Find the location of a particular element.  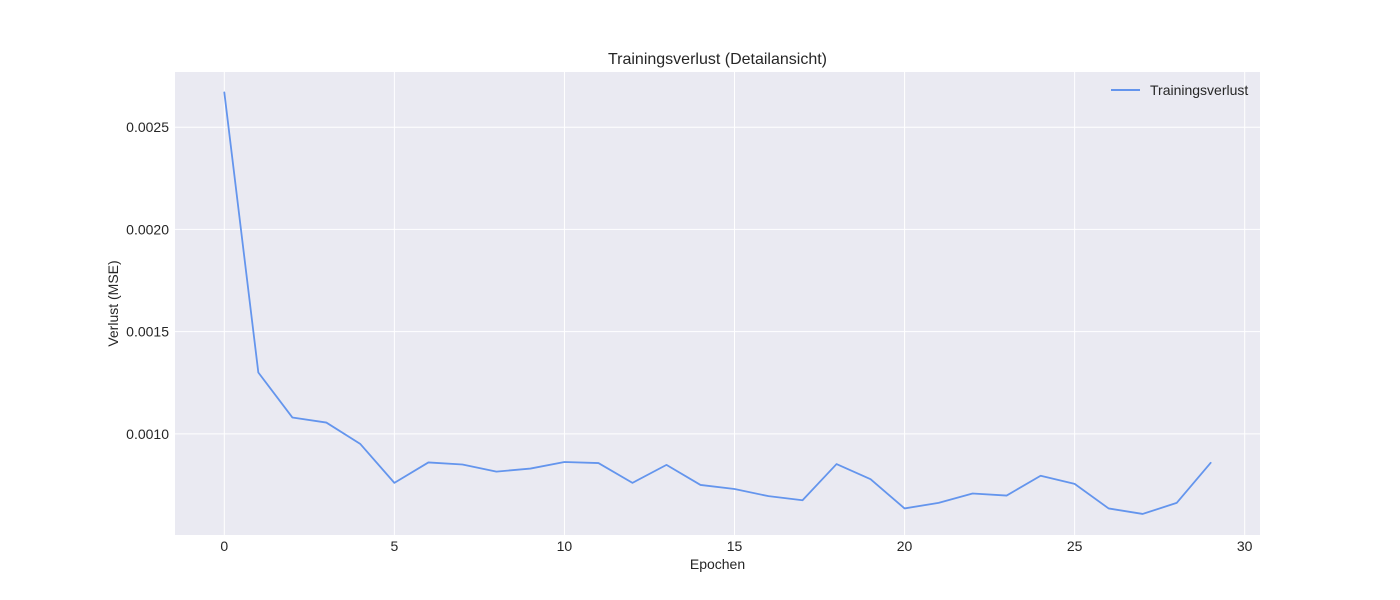

x-tick-label: 25 is located at coordinates (1075, 546).